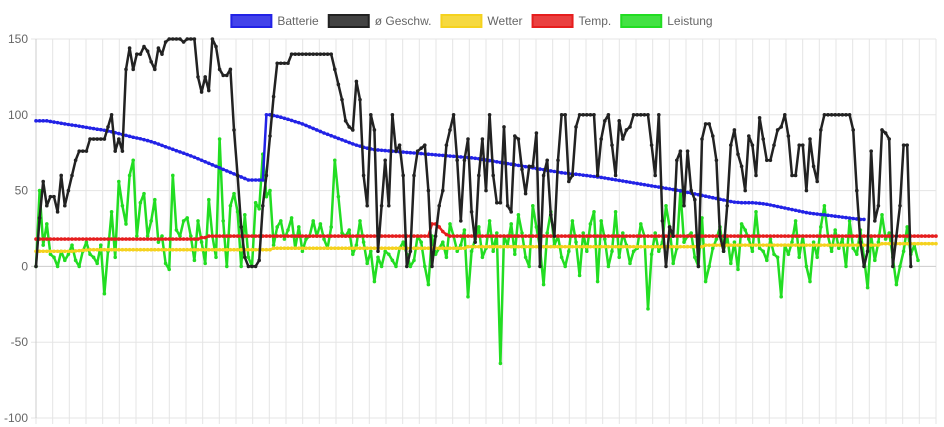 The height and width of the screenshot is (427, 944). What do you see at coordinates (481, 21) in the screenshot?
I see `legend-item-wetter: Wetter` at bounding box center [481, 21].